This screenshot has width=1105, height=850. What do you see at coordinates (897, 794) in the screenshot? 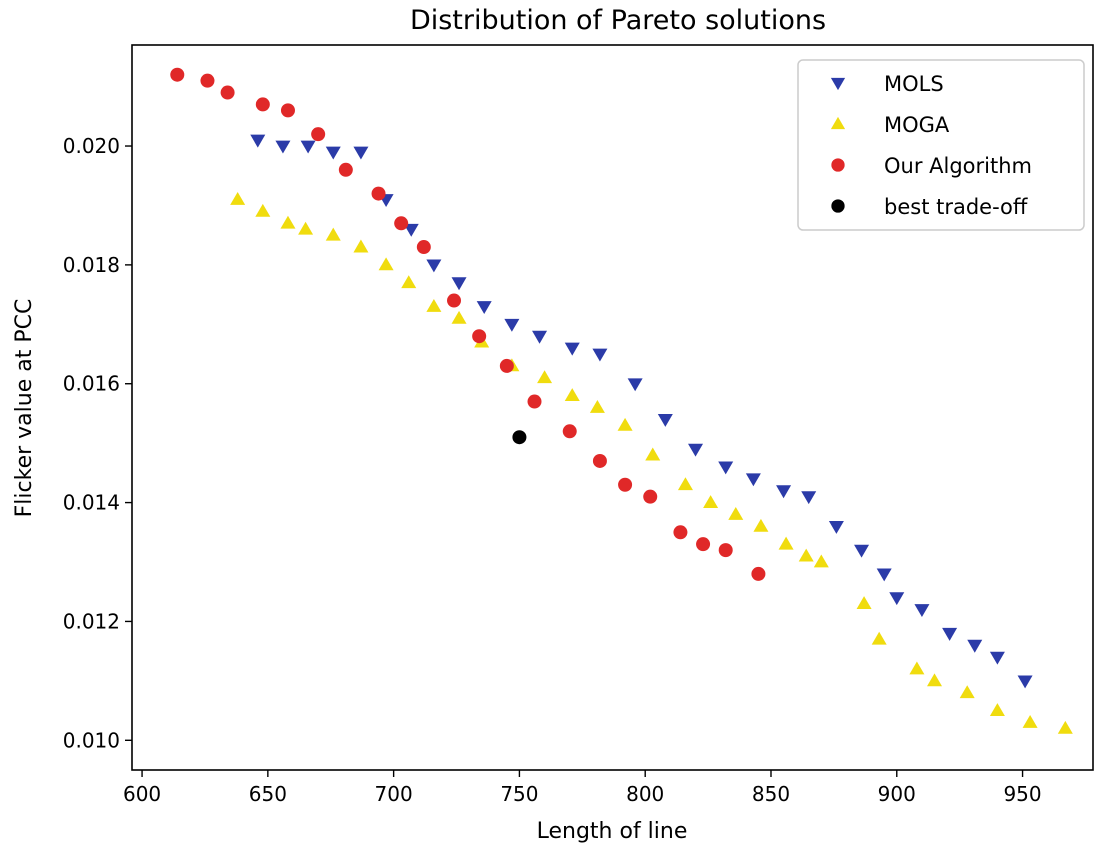
I see `x-tick-label: 900` at bounding box center [897, 794].